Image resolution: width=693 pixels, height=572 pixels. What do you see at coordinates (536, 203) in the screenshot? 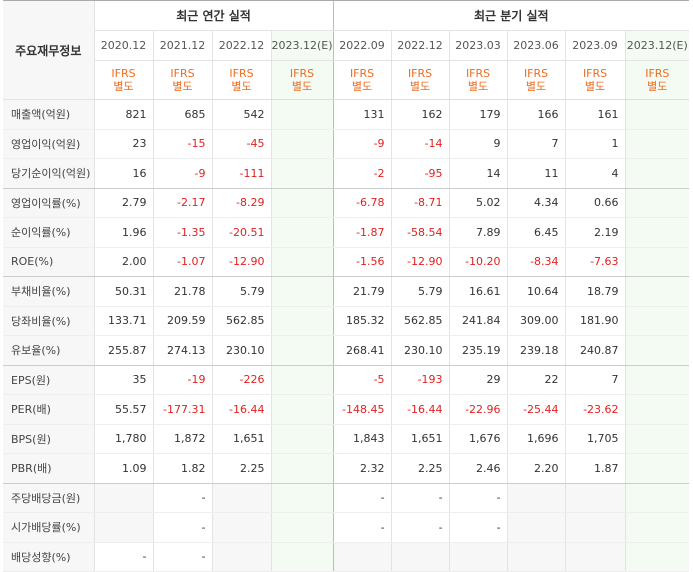
I see `value-cell: 4.34` at bounding box center [536, 203].